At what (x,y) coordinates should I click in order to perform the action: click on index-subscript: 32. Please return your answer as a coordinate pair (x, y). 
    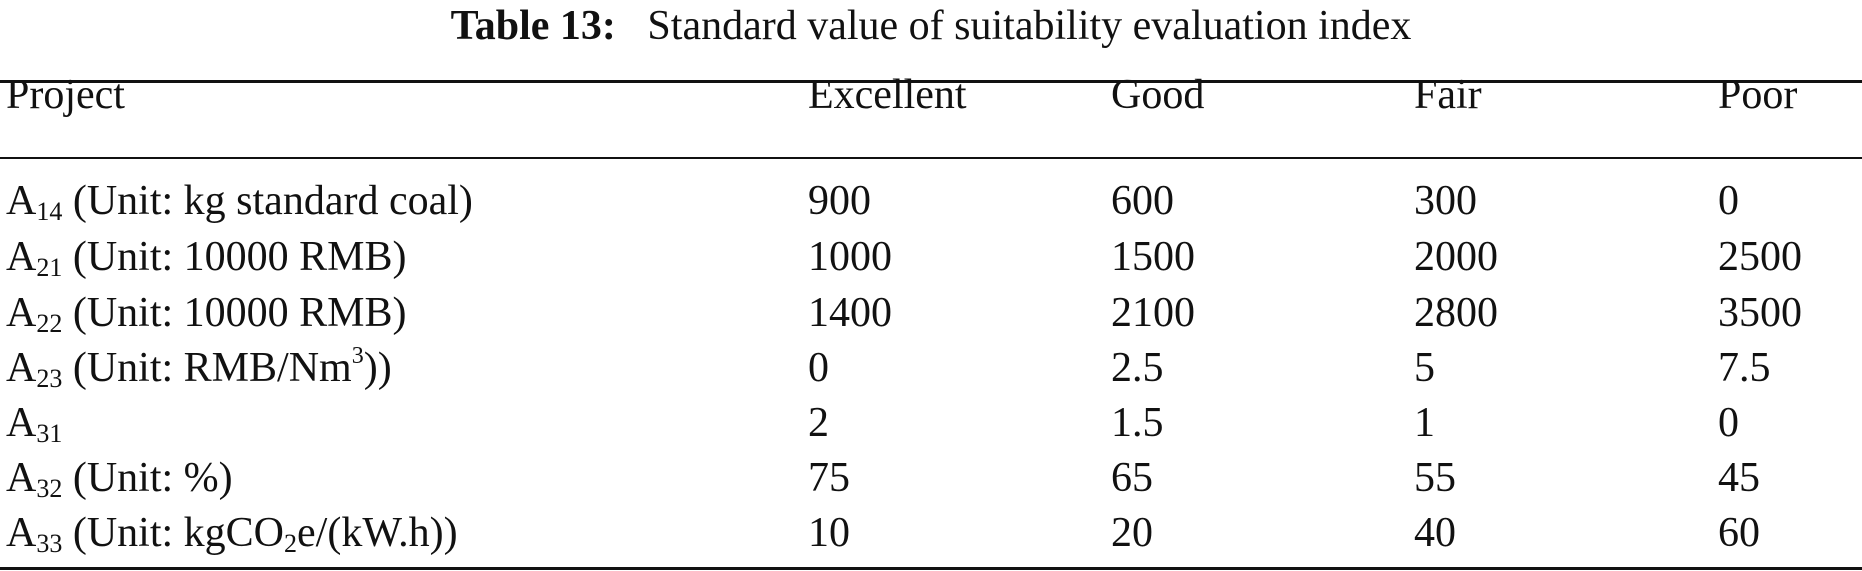
    Looking at the image, I should click on (49, 488).